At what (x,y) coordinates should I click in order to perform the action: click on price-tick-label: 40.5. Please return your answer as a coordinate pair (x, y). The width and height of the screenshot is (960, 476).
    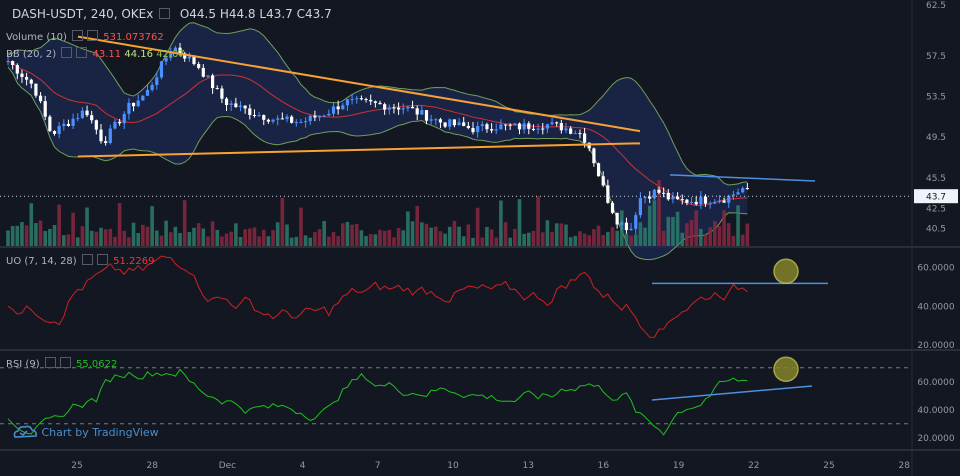
    Looking at the image, I should click on (936, 230).